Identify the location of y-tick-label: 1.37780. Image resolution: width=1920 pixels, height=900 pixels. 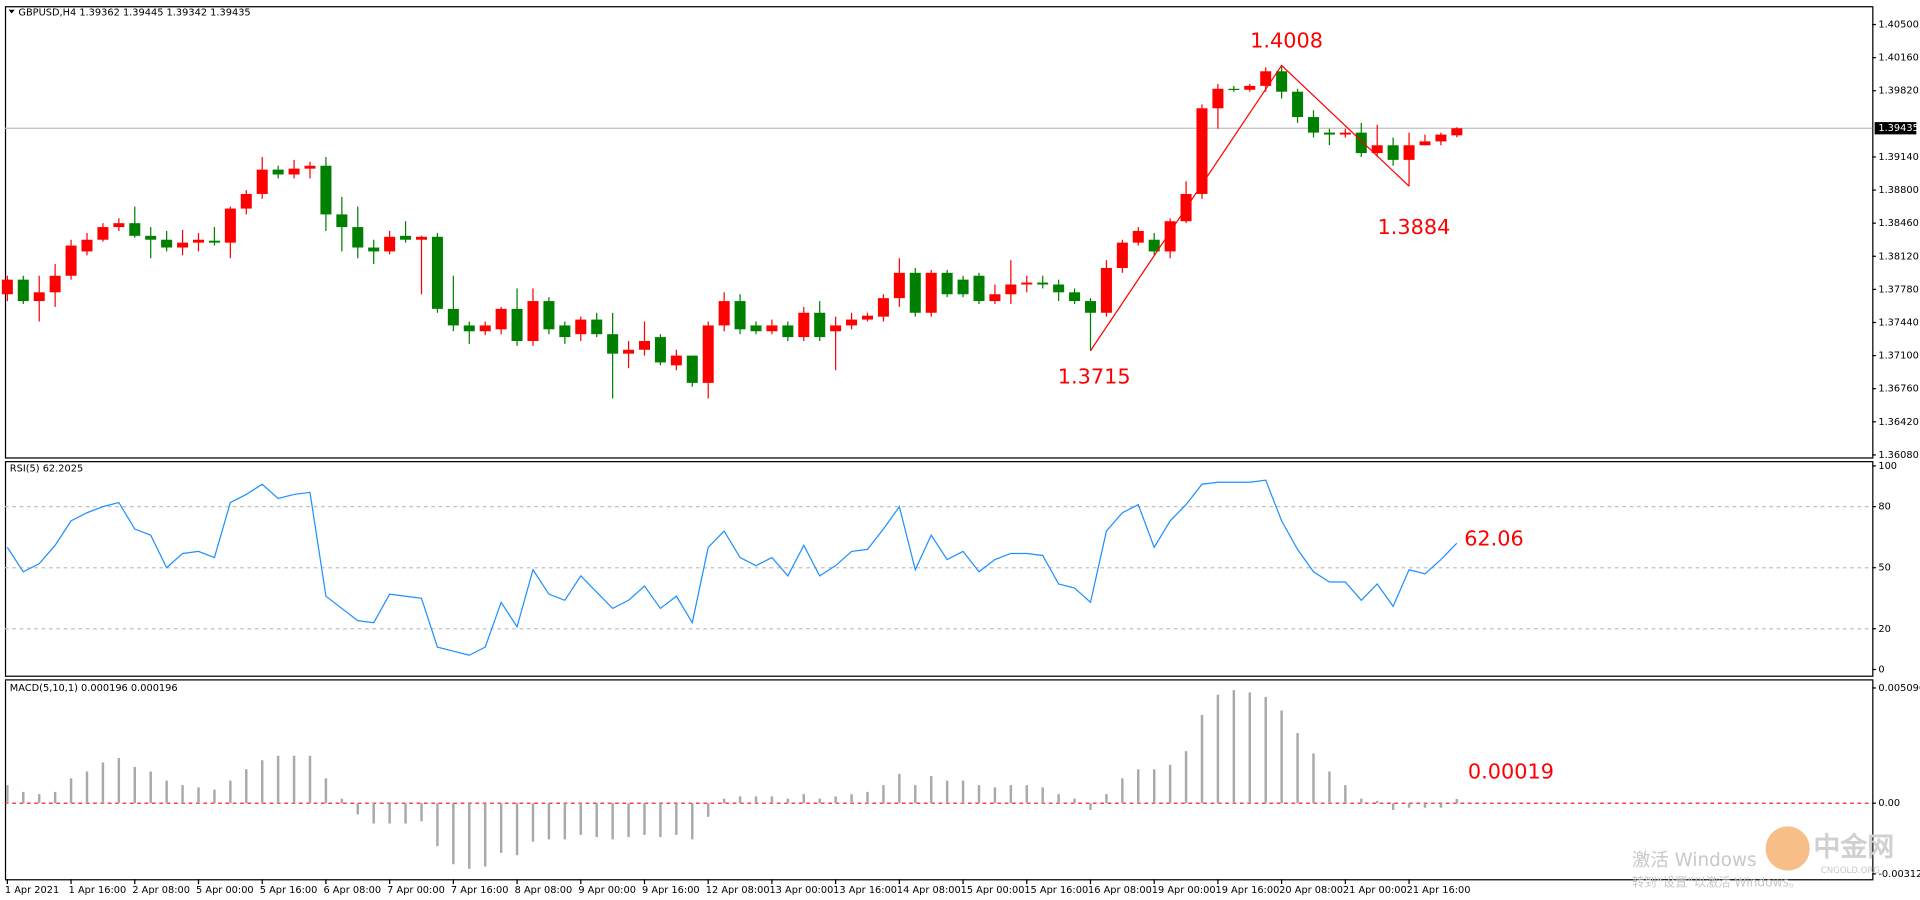
(1898, 289).